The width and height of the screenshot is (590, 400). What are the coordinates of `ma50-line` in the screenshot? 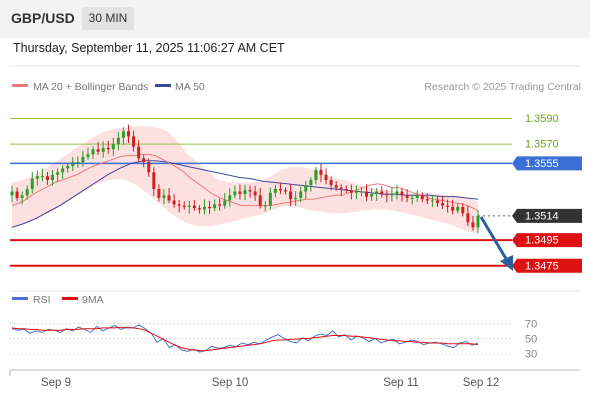 It's located at (245, 194).